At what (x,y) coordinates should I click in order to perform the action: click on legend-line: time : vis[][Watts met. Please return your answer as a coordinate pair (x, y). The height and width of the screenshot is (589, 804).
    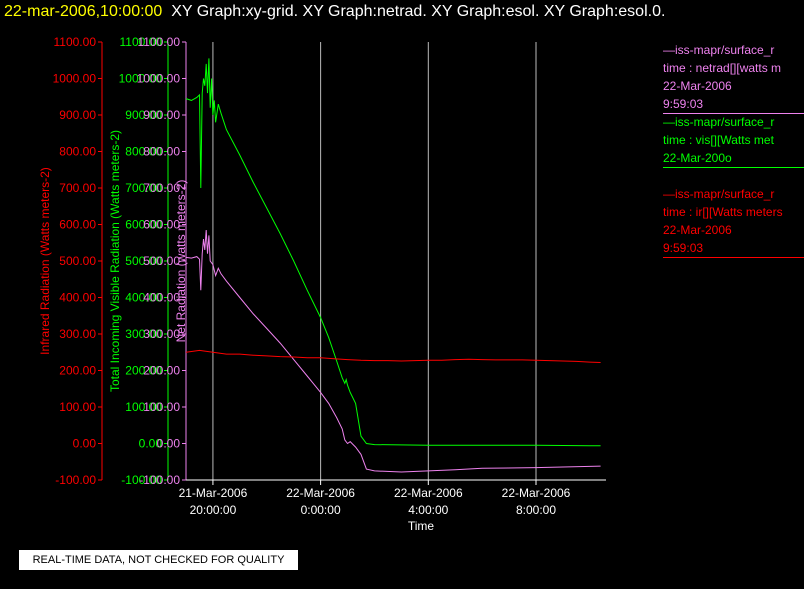
    Looking at the image, I should click on (718, 140).